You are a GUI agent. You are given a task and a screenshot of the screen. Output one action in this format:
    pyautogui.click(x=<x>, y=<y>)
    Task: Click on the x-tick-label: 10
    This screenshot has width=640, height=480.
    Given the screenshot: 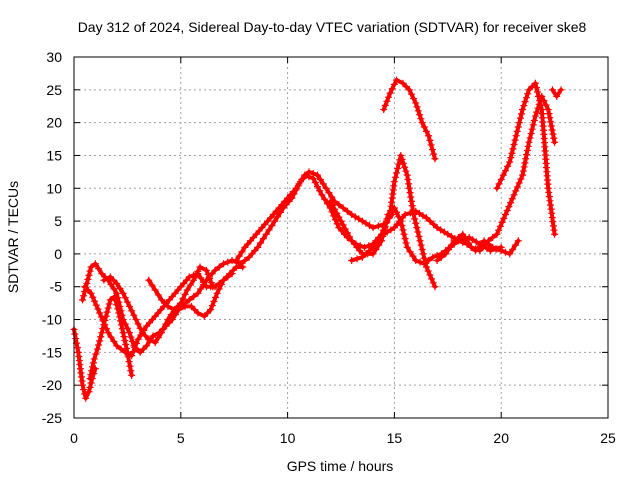 What is the action you would take?
    pyautogui.click(x=288, y=438)
    